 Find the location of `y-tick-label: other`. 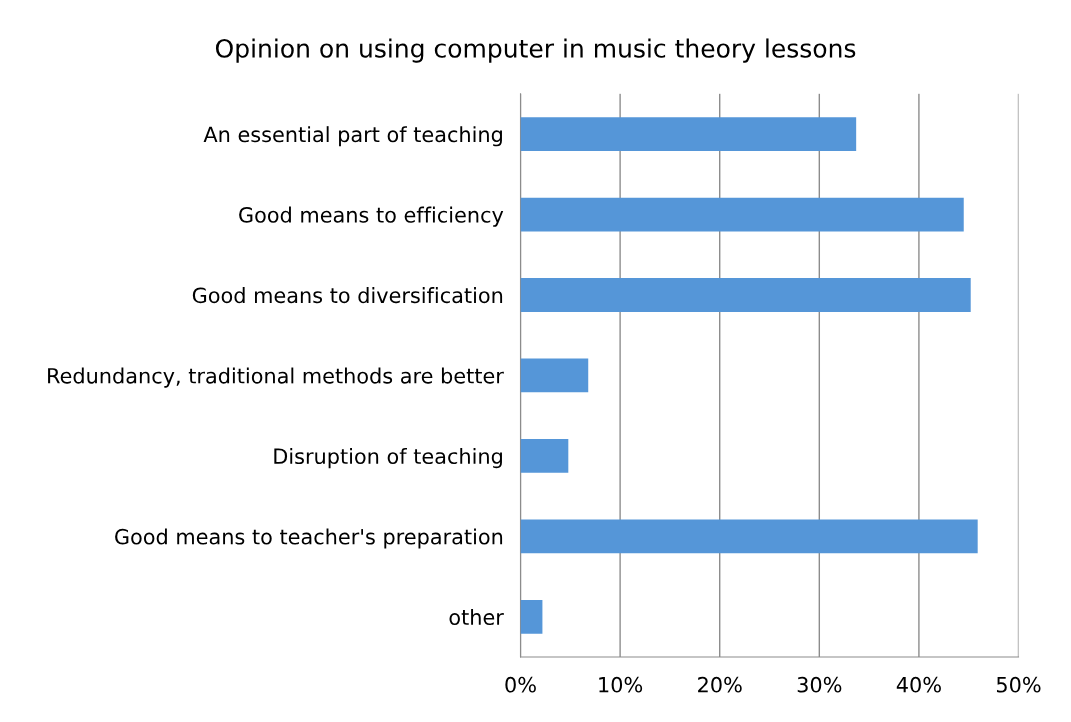

y-tick-label: other is located at coordinates (476, 617).